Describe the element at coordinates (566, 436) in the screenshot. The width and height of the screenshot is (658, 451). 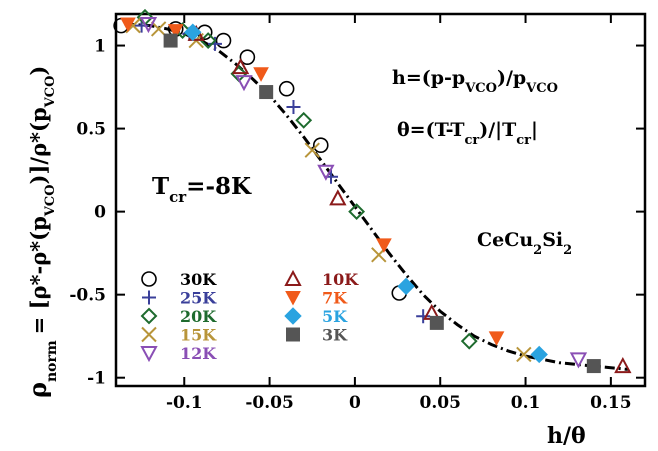
I see `x-axis-label: h/θ` at that location.